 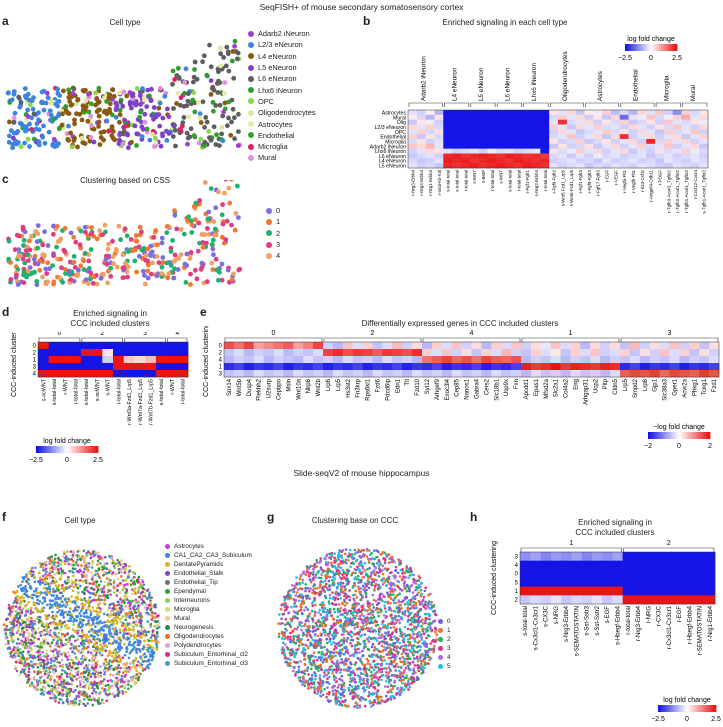 I want to click on legend-c-item: 4, so click(x=273, y=255).